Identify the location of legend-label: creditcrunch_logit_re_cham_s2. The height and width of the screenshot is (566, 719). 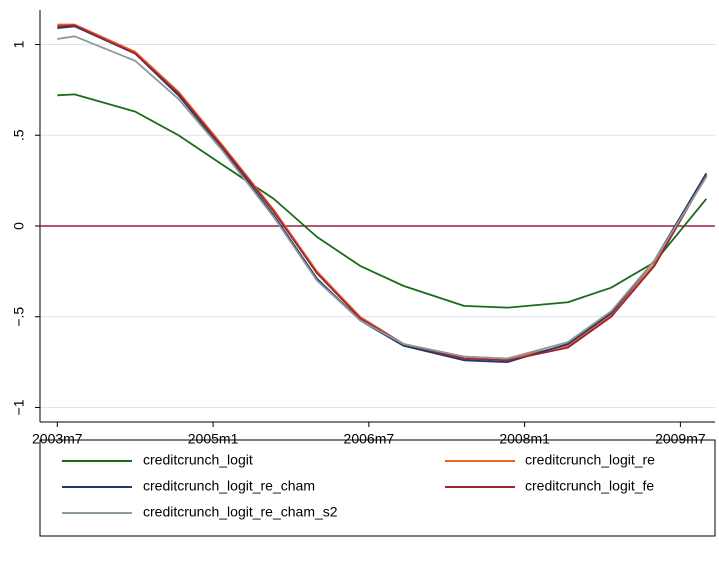
(240, 512).